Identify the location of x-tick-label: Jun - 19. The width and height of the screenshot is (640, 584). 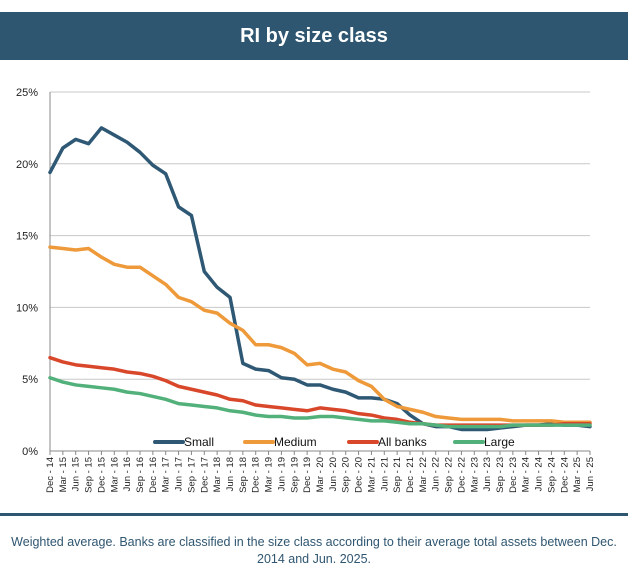
(281, 474).